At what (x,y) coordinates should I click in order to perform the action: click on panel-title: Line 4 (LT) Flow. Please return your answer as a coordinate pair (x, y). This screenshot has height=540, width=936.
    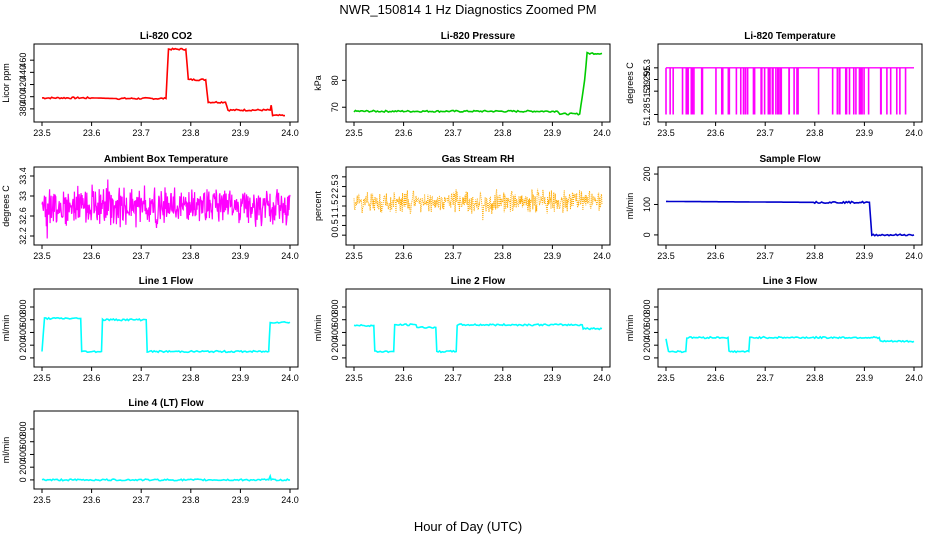
    Looking at the image, I should click on (166, 403).